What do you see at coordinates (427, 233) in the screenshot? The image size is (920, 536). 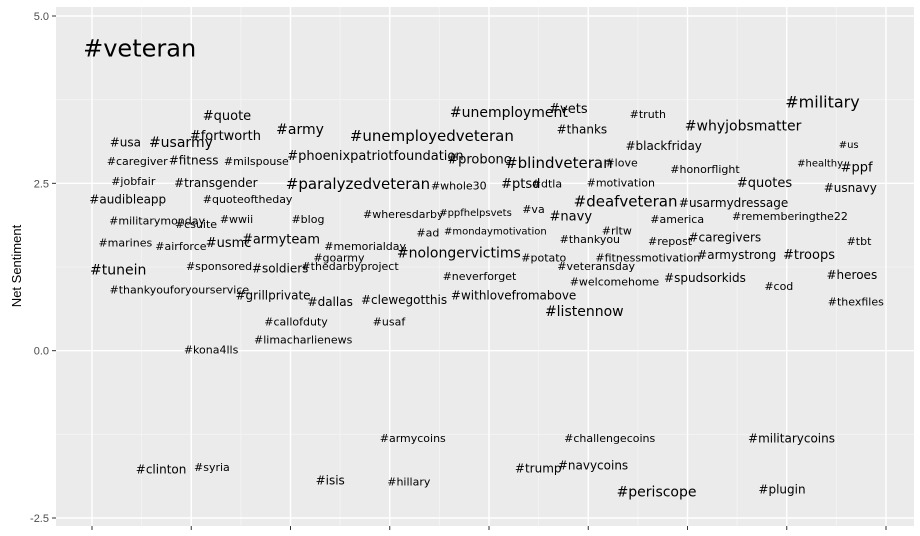 I see `word-label: #ad` at bounding box center [427, 233].